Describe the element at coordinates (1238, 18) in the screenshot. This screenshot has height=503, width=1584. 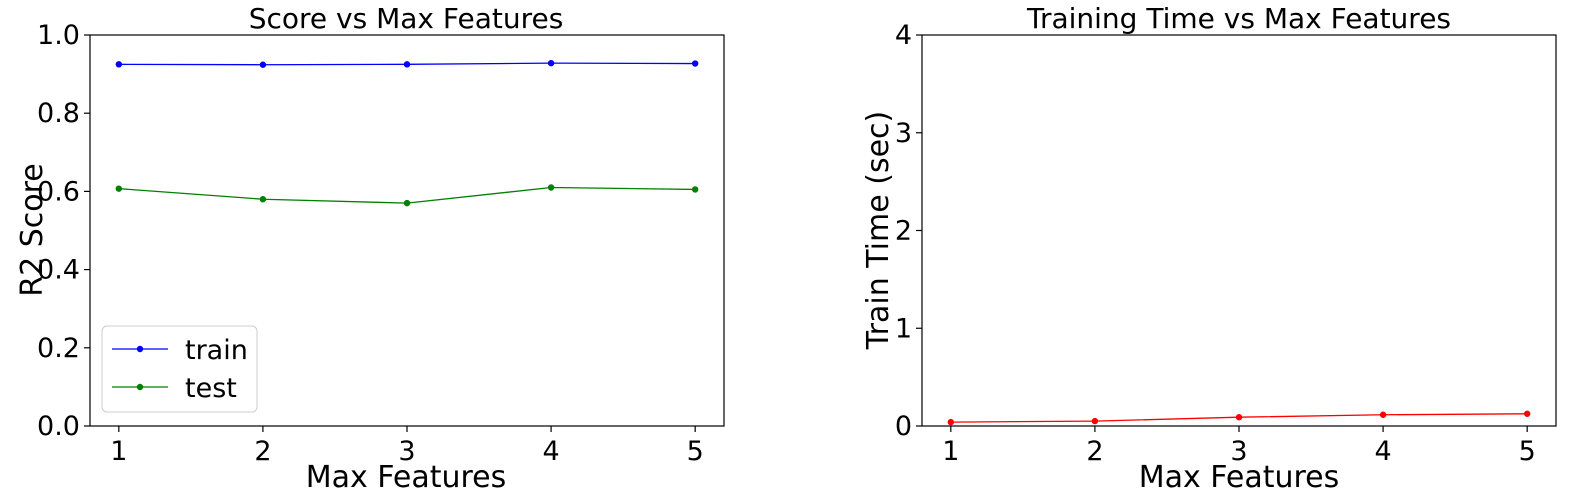
I see `time-chart-title: Training Time vs Max Features` at that location.